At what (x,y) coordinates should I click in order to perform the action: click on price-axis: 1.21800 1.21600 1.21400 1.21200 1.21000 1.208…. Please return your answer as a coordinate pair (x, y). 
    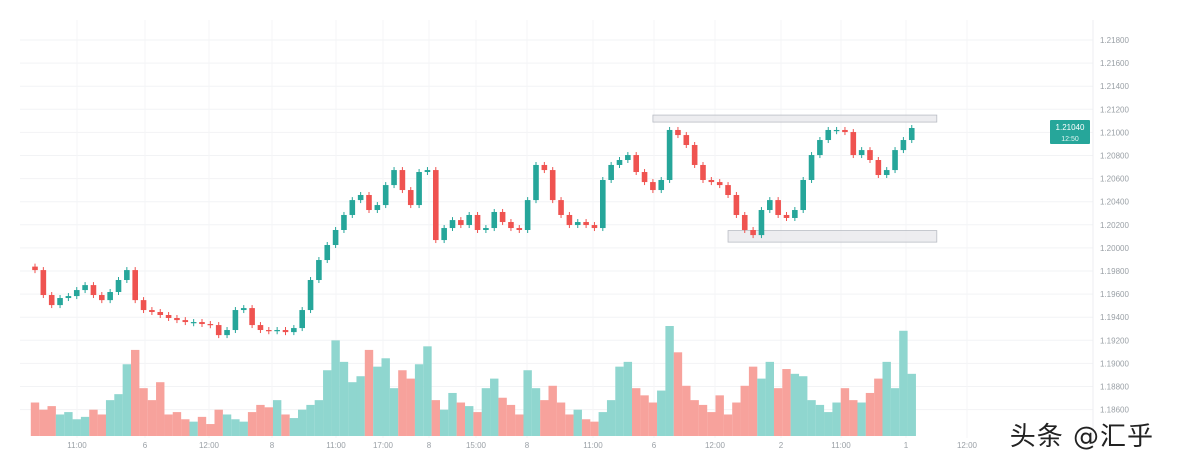
    Looking at the image, I should click on (1114, 225).